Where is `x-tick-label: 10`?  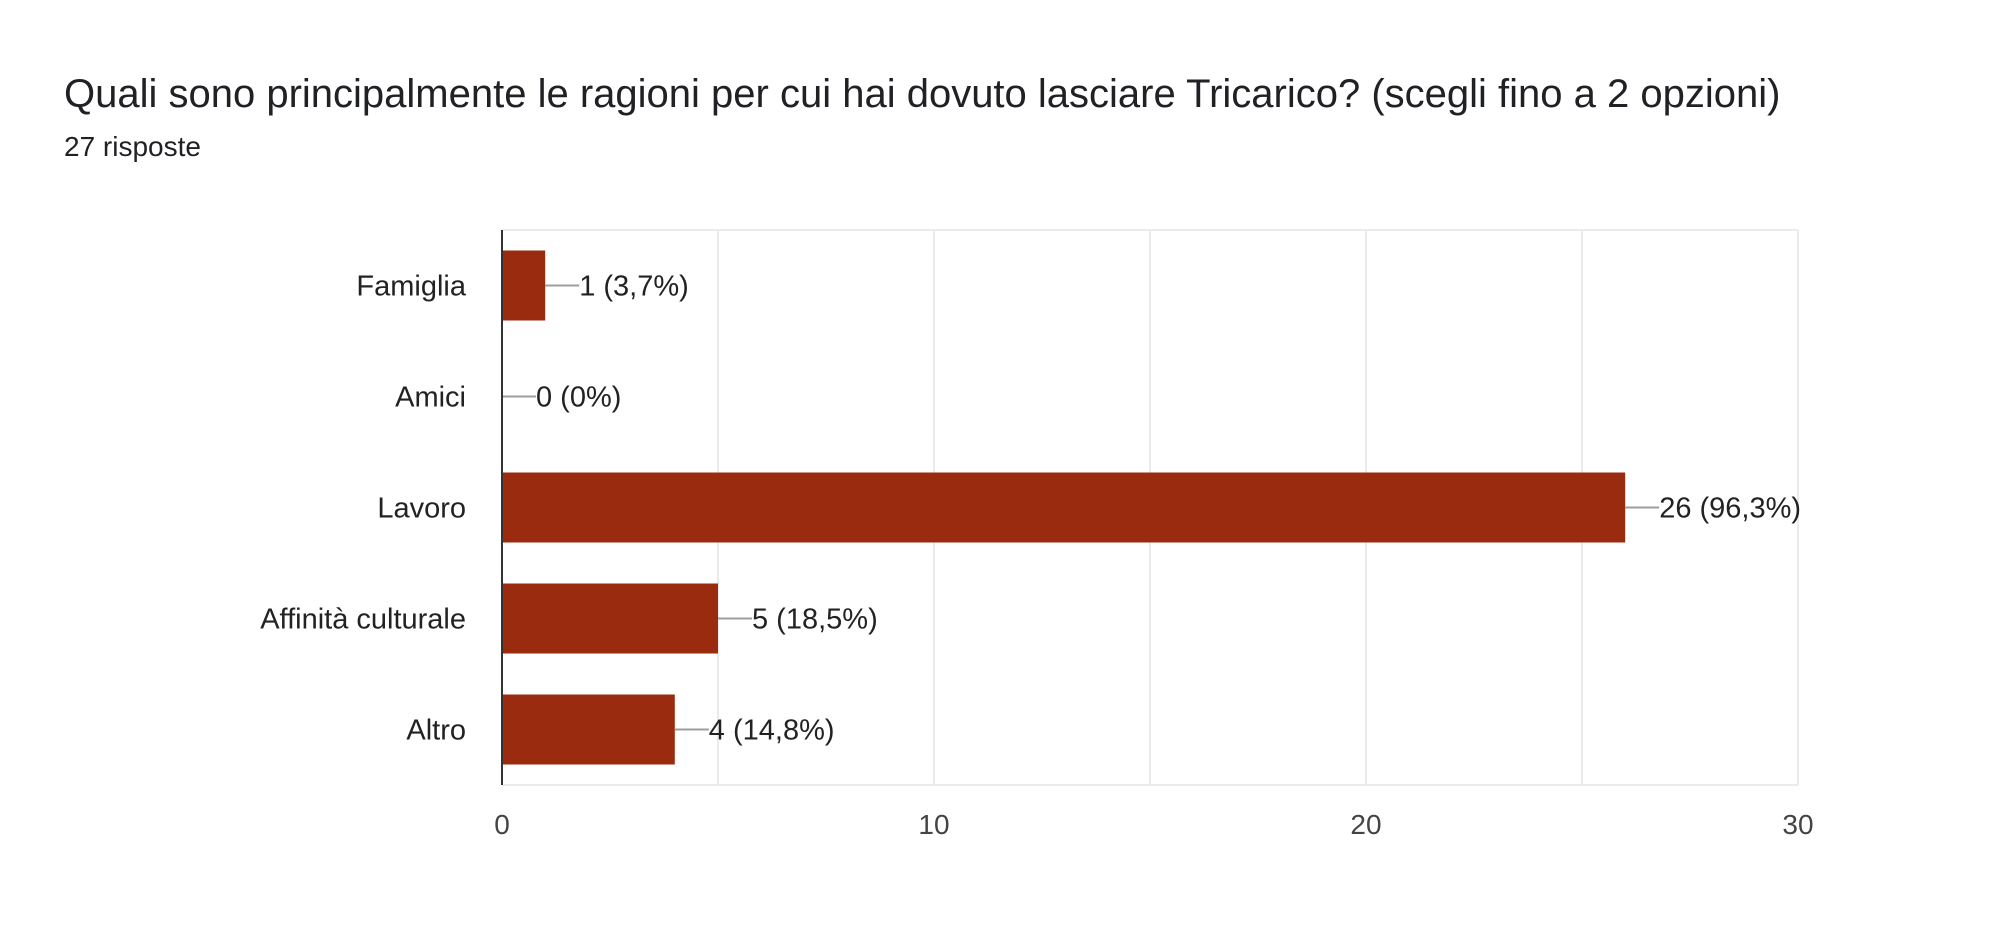 x-tick-label: 10 is located at coordinates (933, 824).